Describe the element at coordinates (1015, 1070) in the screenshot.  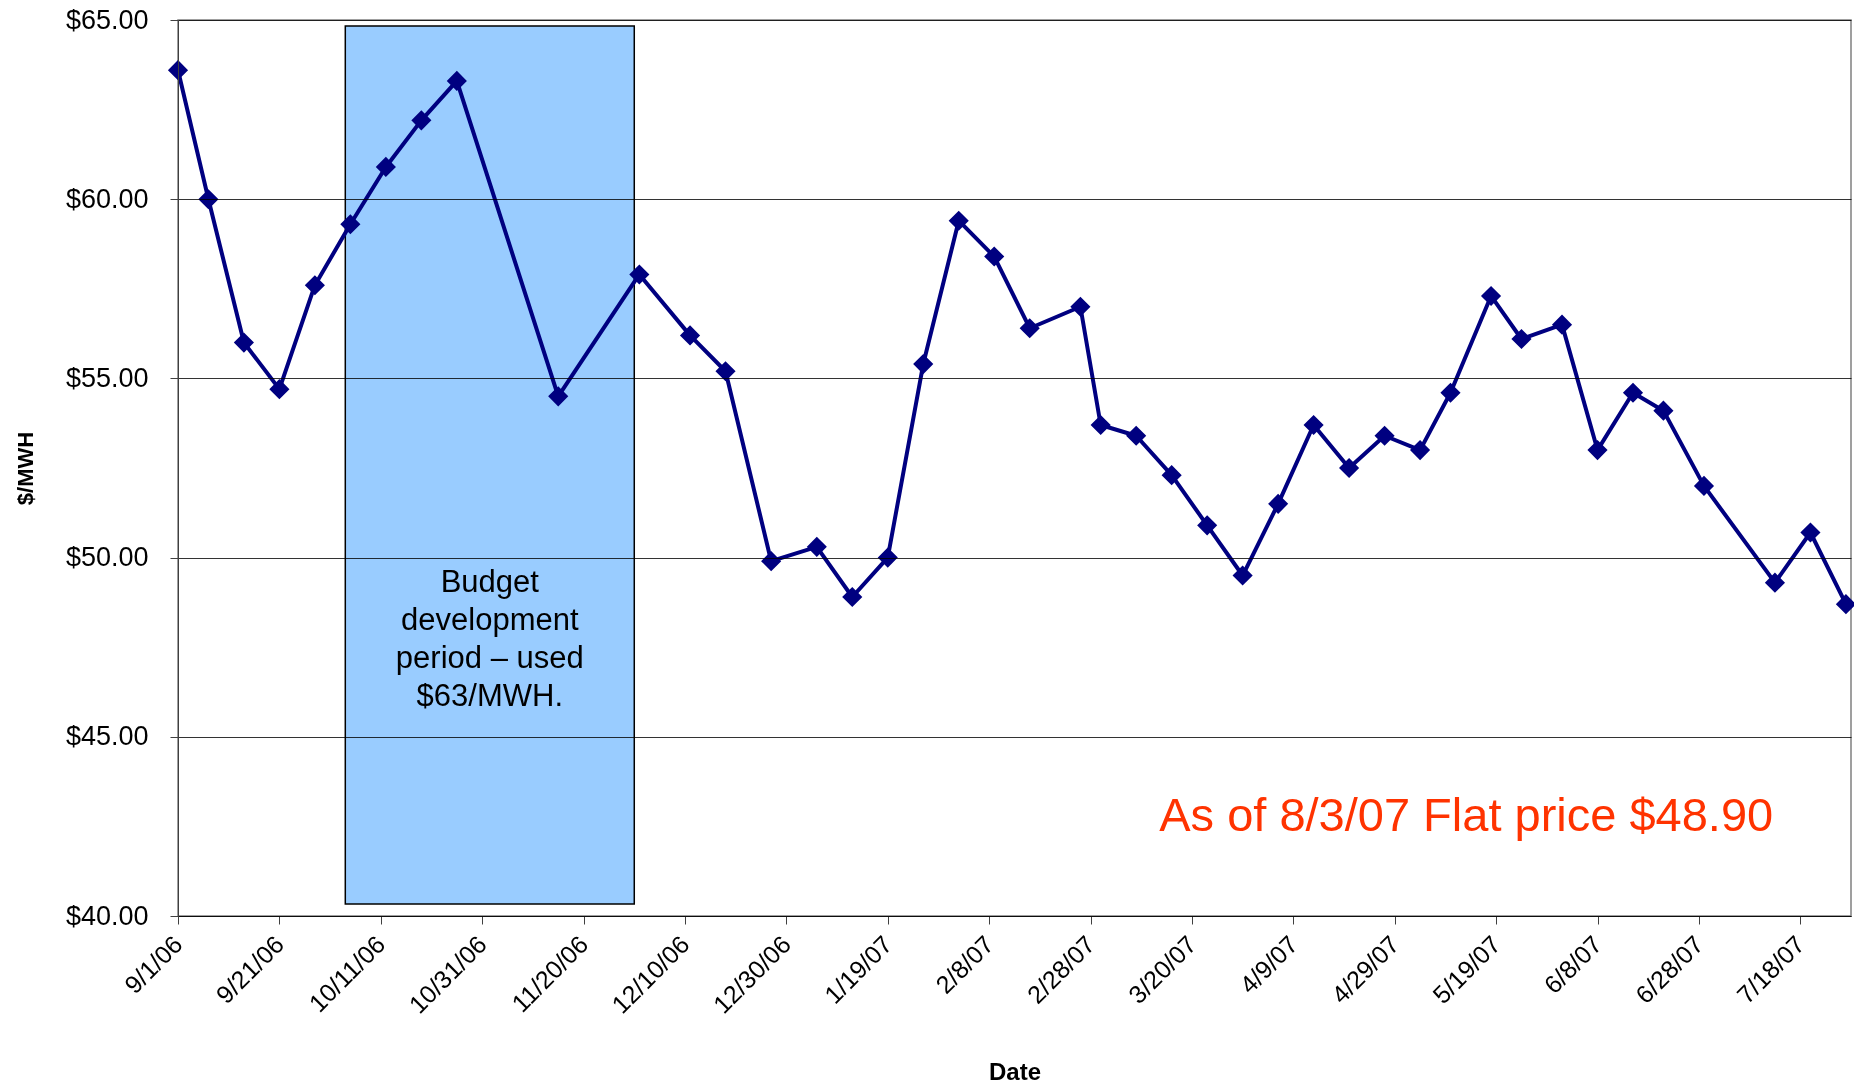
I see `x-axis-title: Date` at that location.